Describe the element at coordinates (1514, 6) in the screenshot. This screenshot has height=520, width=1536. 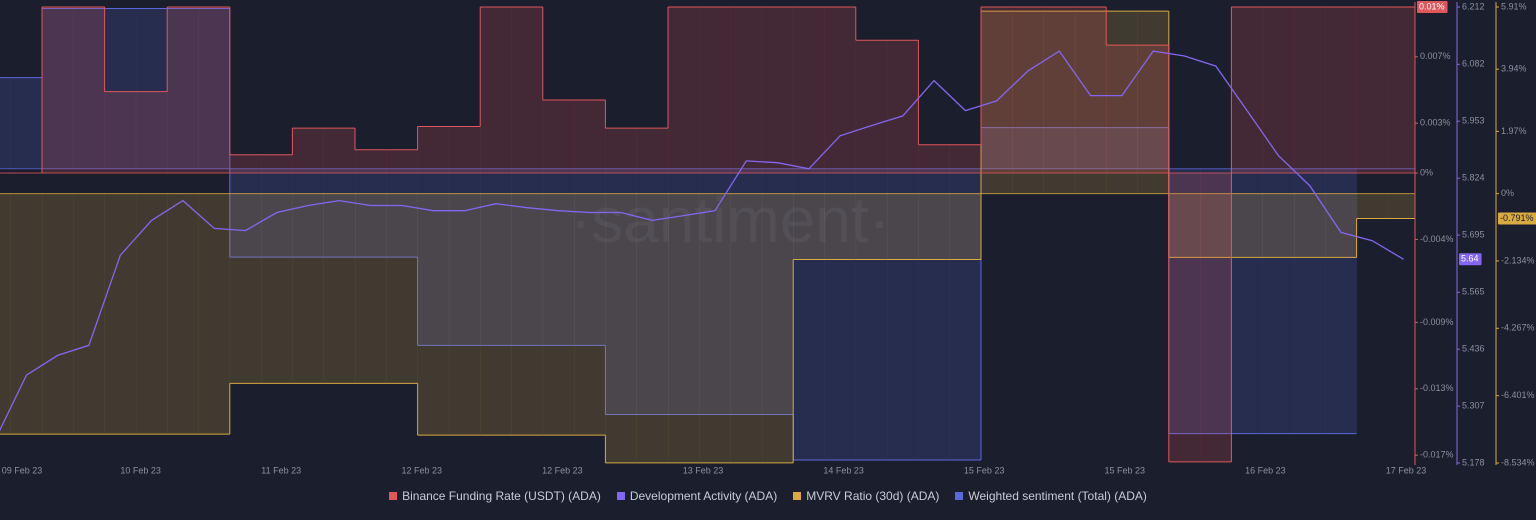
I see `y-tick-label: 5.91%` at that location.